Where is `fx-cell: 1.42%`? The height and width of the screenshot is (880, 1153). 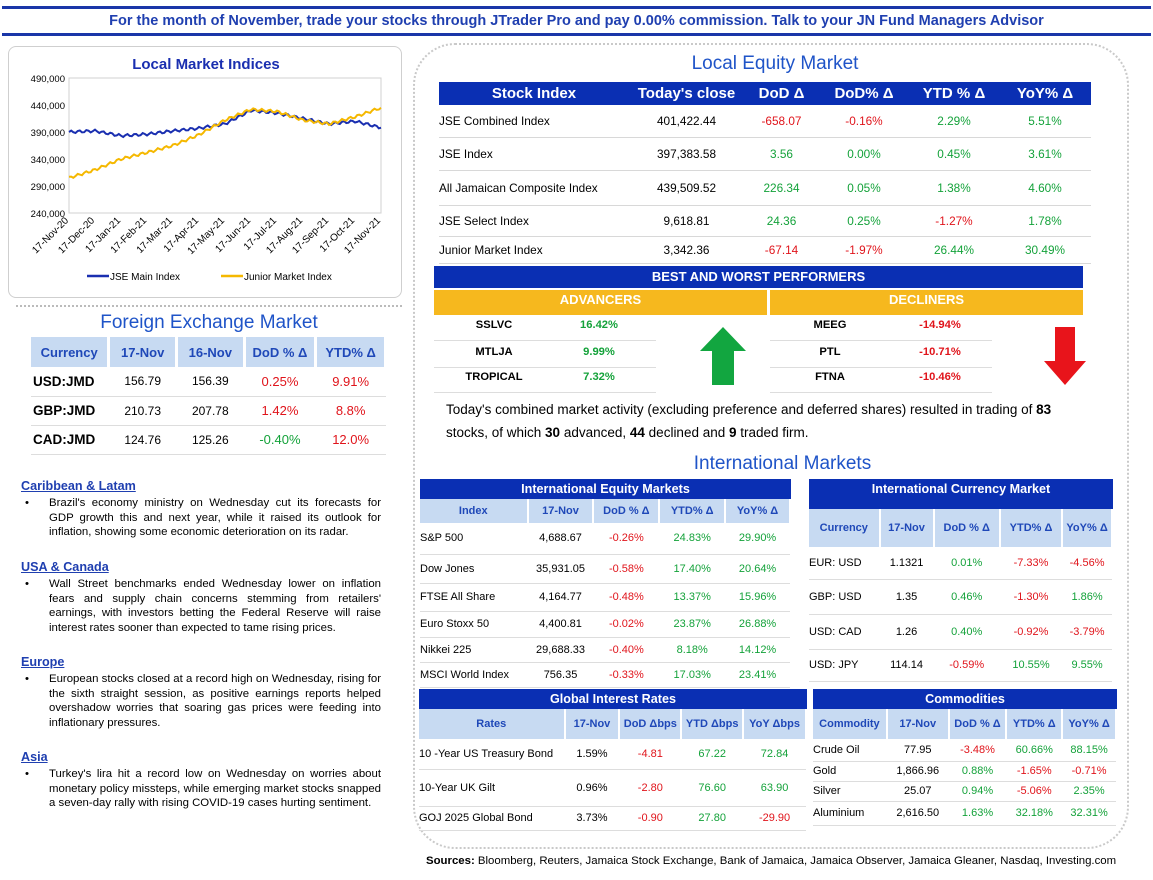 fx-cell: 1.42% is located at coordinates (280, 411).